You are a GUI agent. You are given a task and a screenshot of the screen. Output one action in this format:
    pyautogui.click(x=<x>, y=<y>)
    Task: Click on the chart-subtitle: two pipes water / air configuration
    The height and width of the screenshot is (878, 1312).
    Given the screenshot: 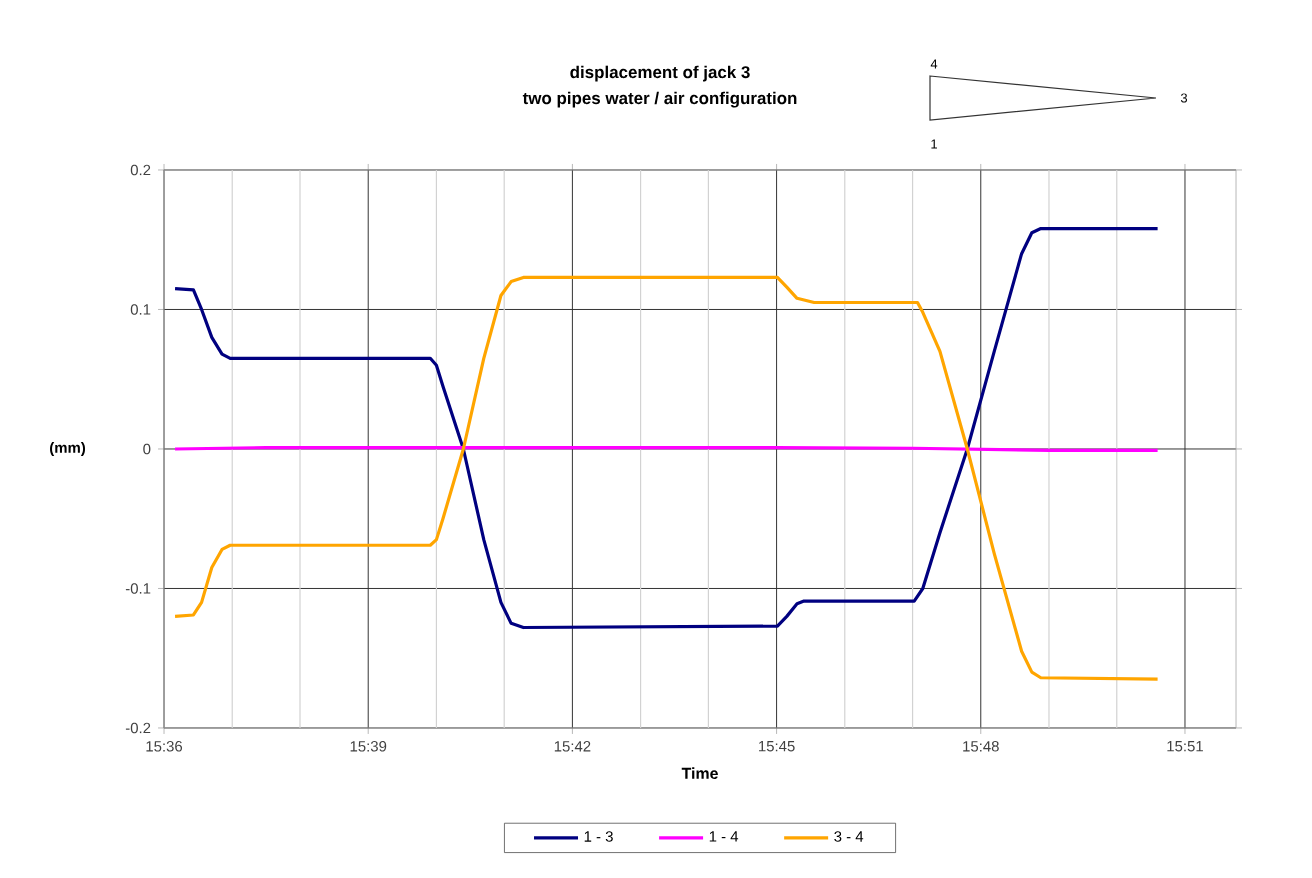 What is the action you would take?
    pyautogui.click(x=659, y=99)
    